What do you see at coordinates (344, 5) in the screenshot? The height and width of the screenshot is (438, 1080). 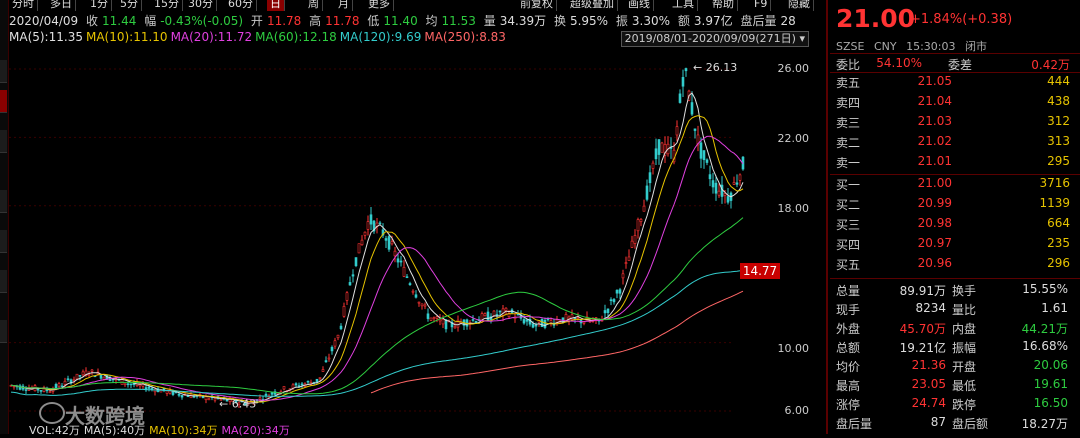 I see `tab-9: 月` at bounding box center [344, 5].